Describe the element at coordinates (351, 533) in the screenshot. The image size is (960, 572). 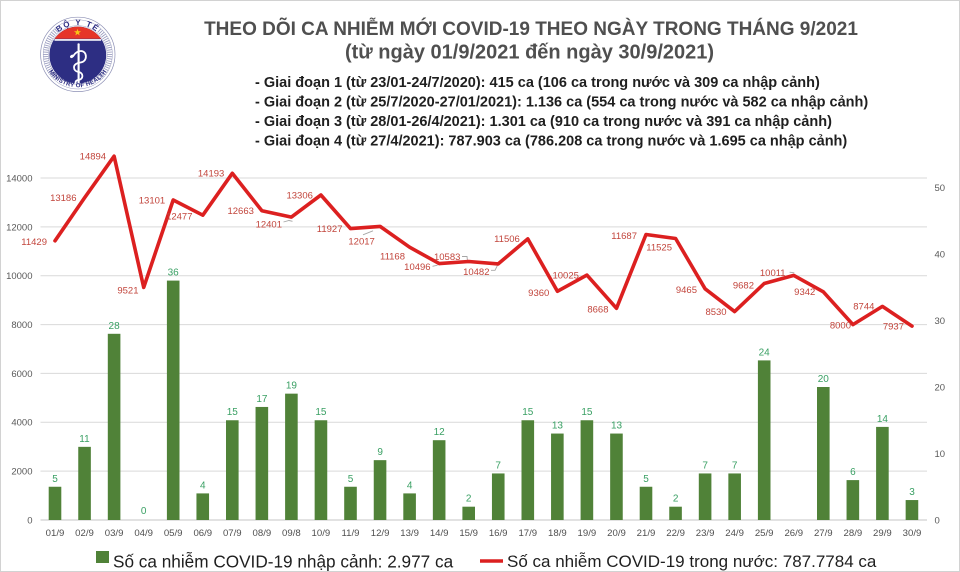
I see `svg-text: 11/9` at that location.